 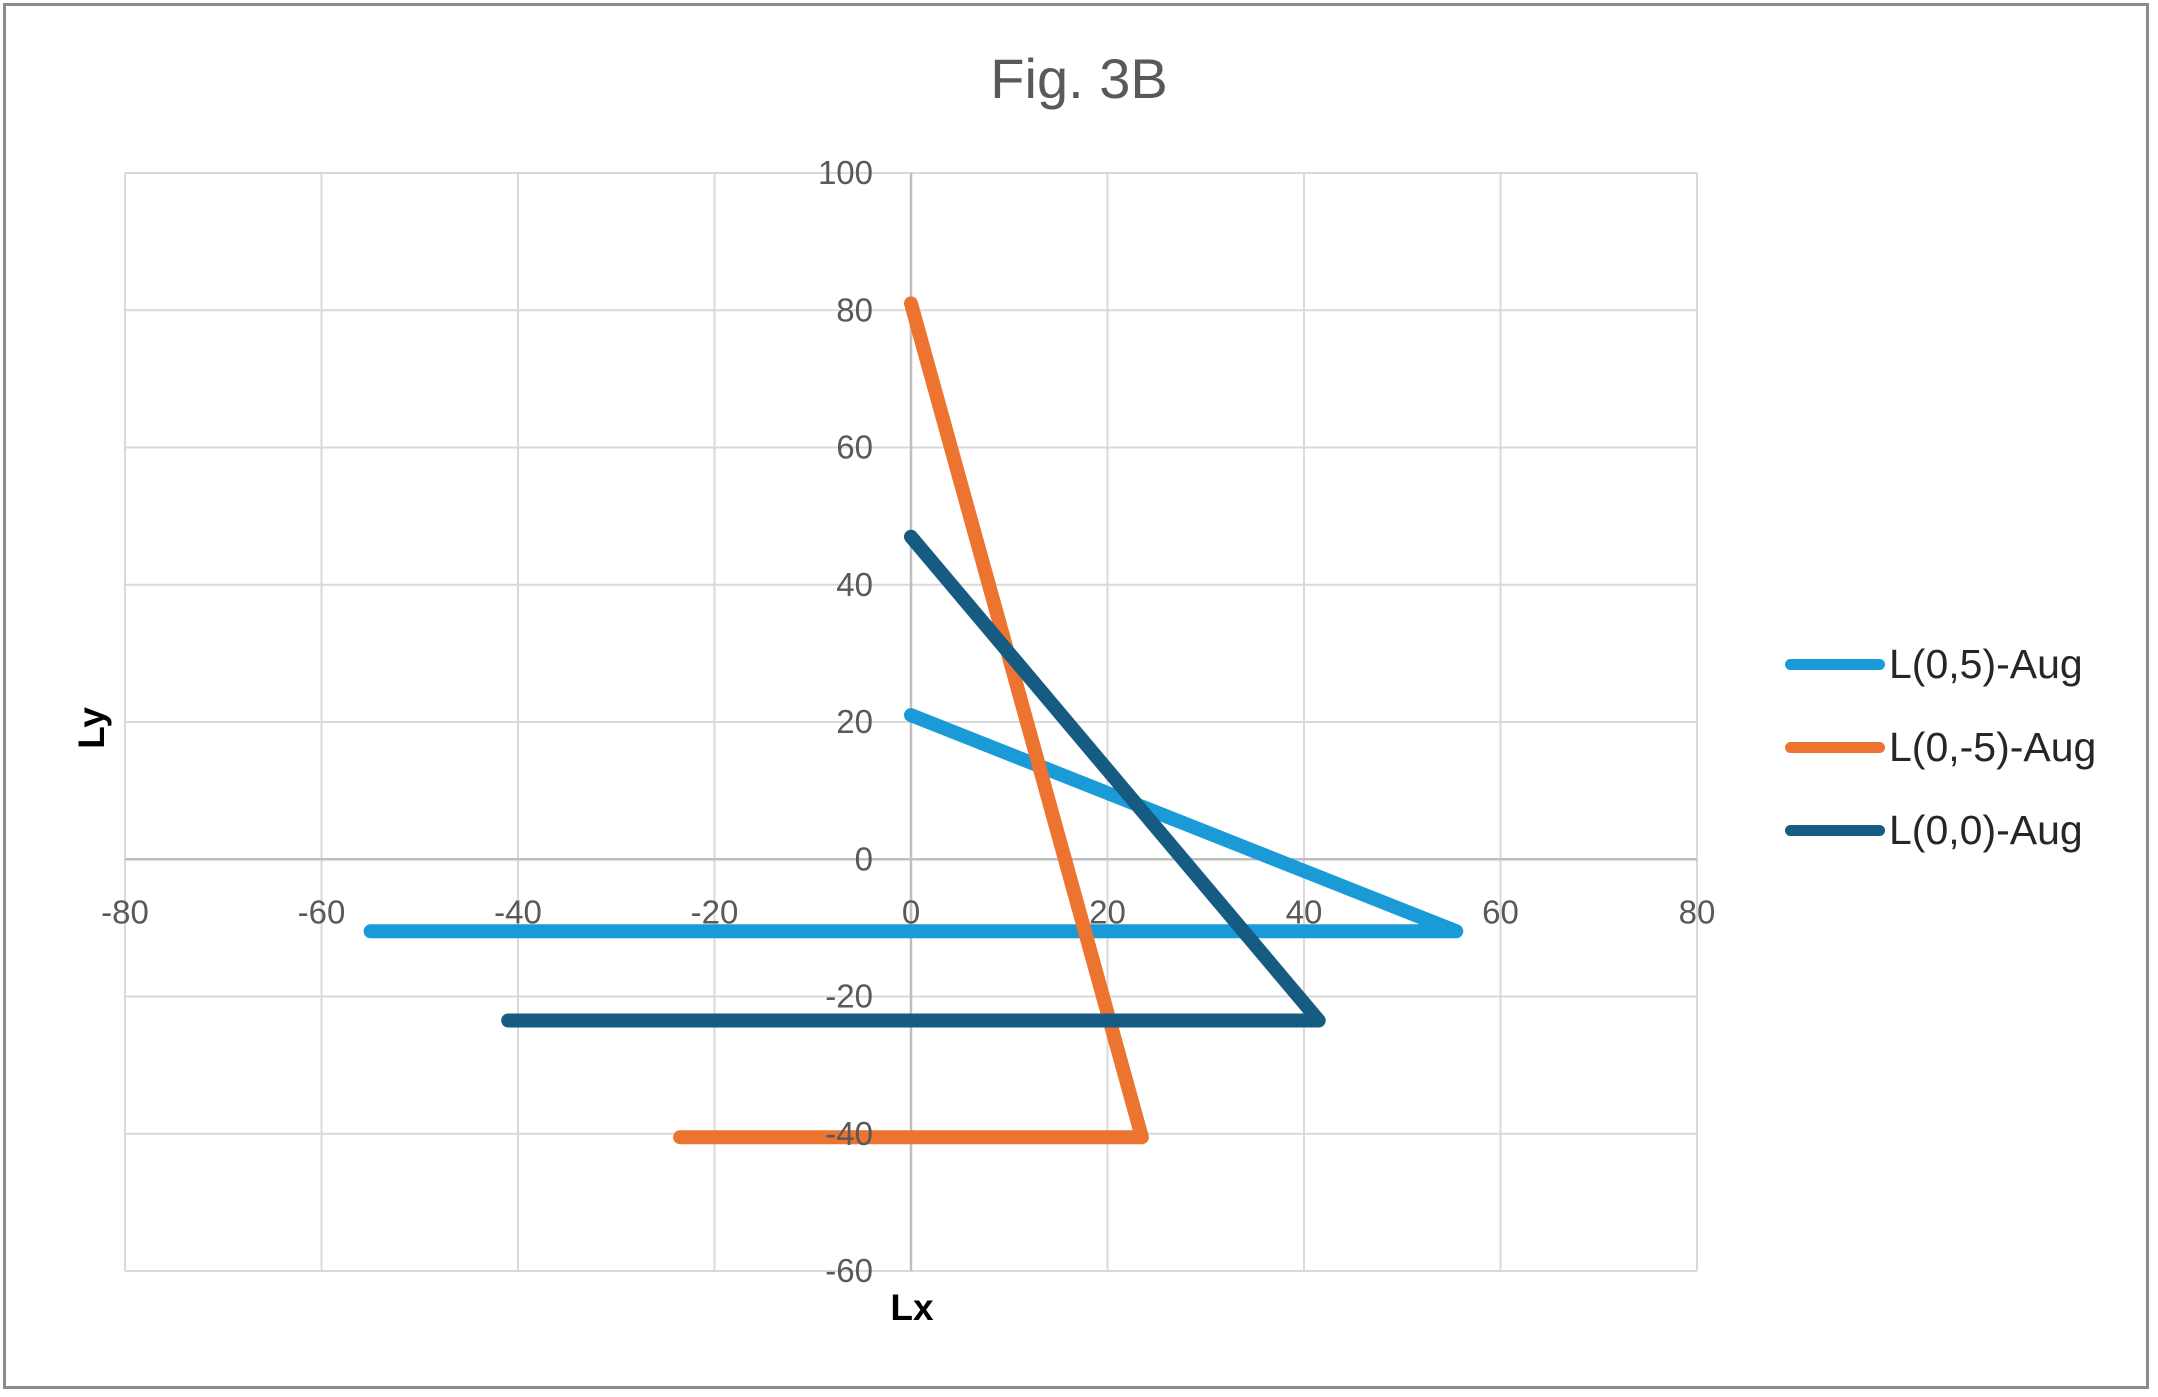 I want to click on x-tick-label: -20, so click(x=715, y=911).